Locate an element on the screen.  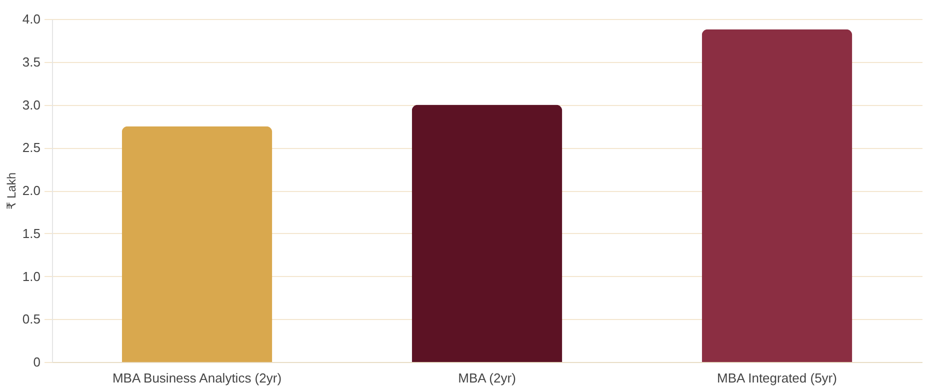
y-tick-label: 0 is located at coordinates (36, 362).